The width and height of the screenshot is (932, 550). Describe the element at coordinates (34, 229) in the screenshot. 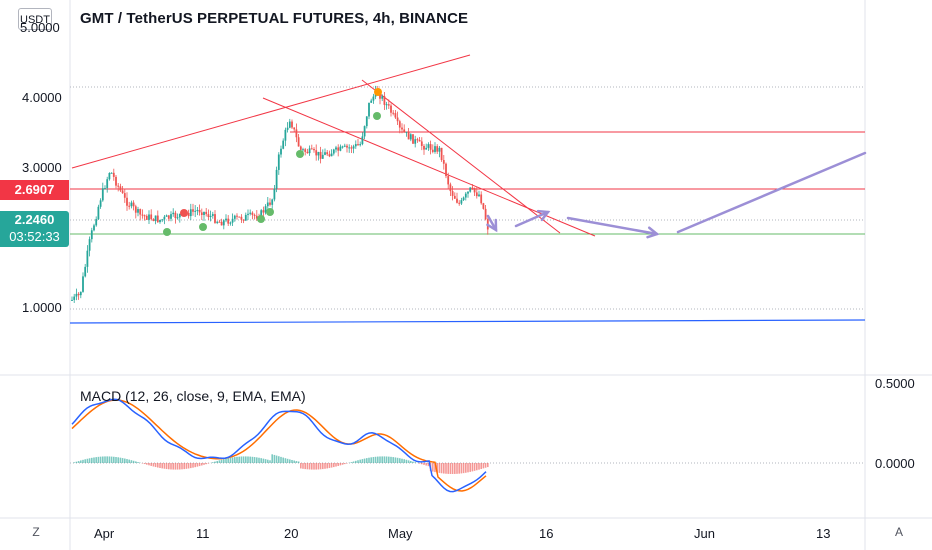

I see `last-price-badge: 2.2460 03:52:33` at that location.